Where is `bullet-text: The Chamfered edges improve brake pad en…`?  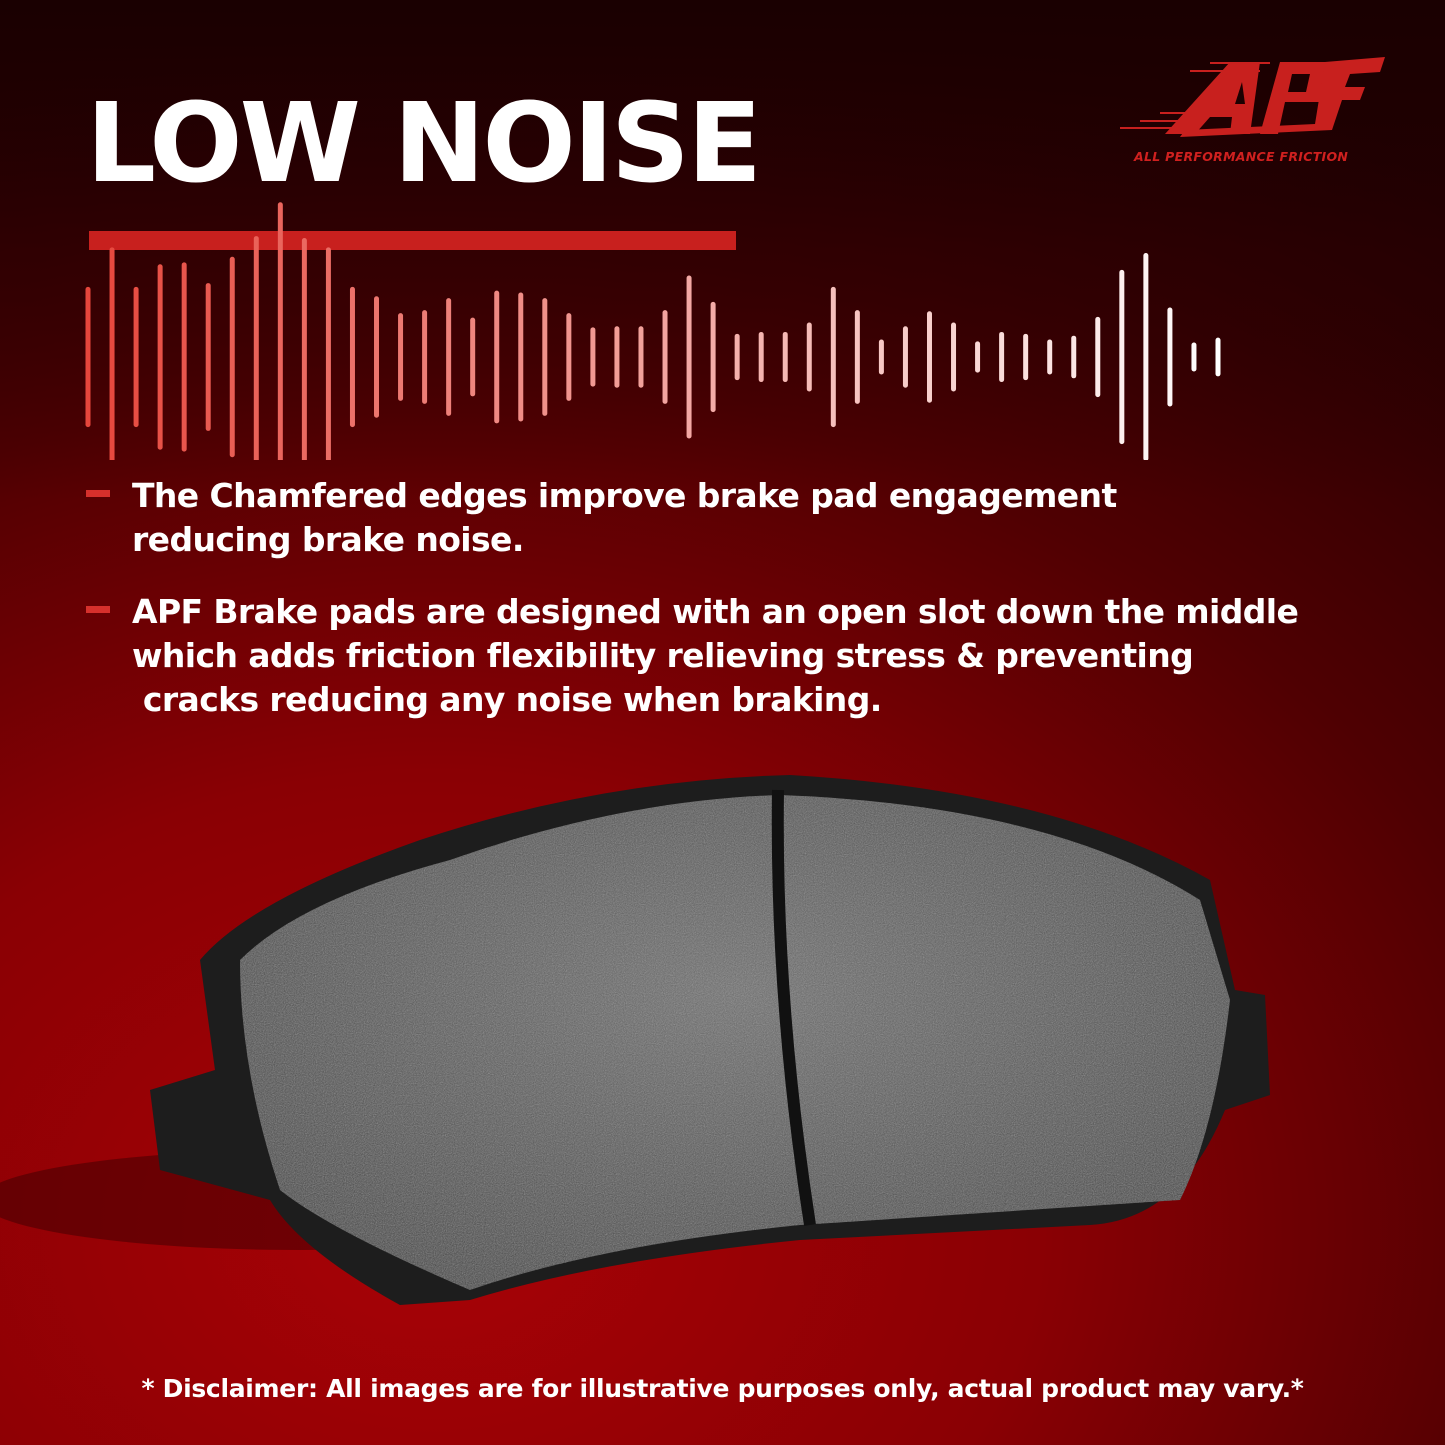 bullet-text: The Chamfered edges improve brake pad en… is located at coordinates (624, 517).